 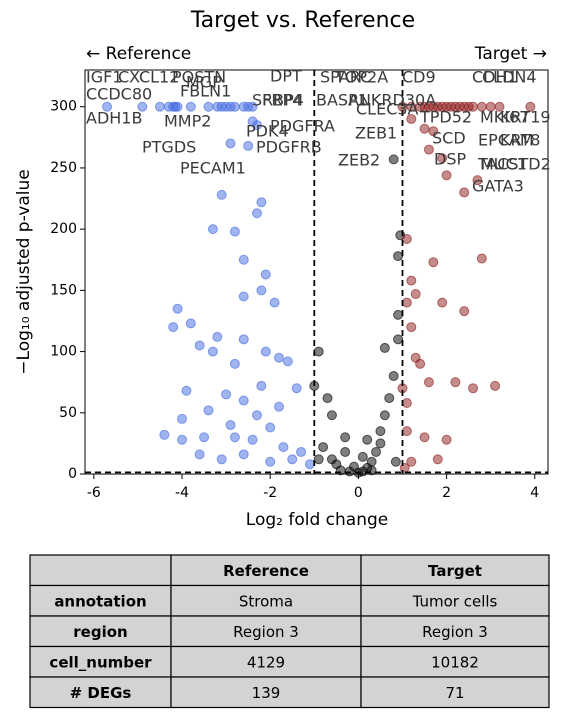 What do you see at coordinates (455, 632) in the screenshot?
I see `table-text: Region 3` at bounding box center [455, 632].